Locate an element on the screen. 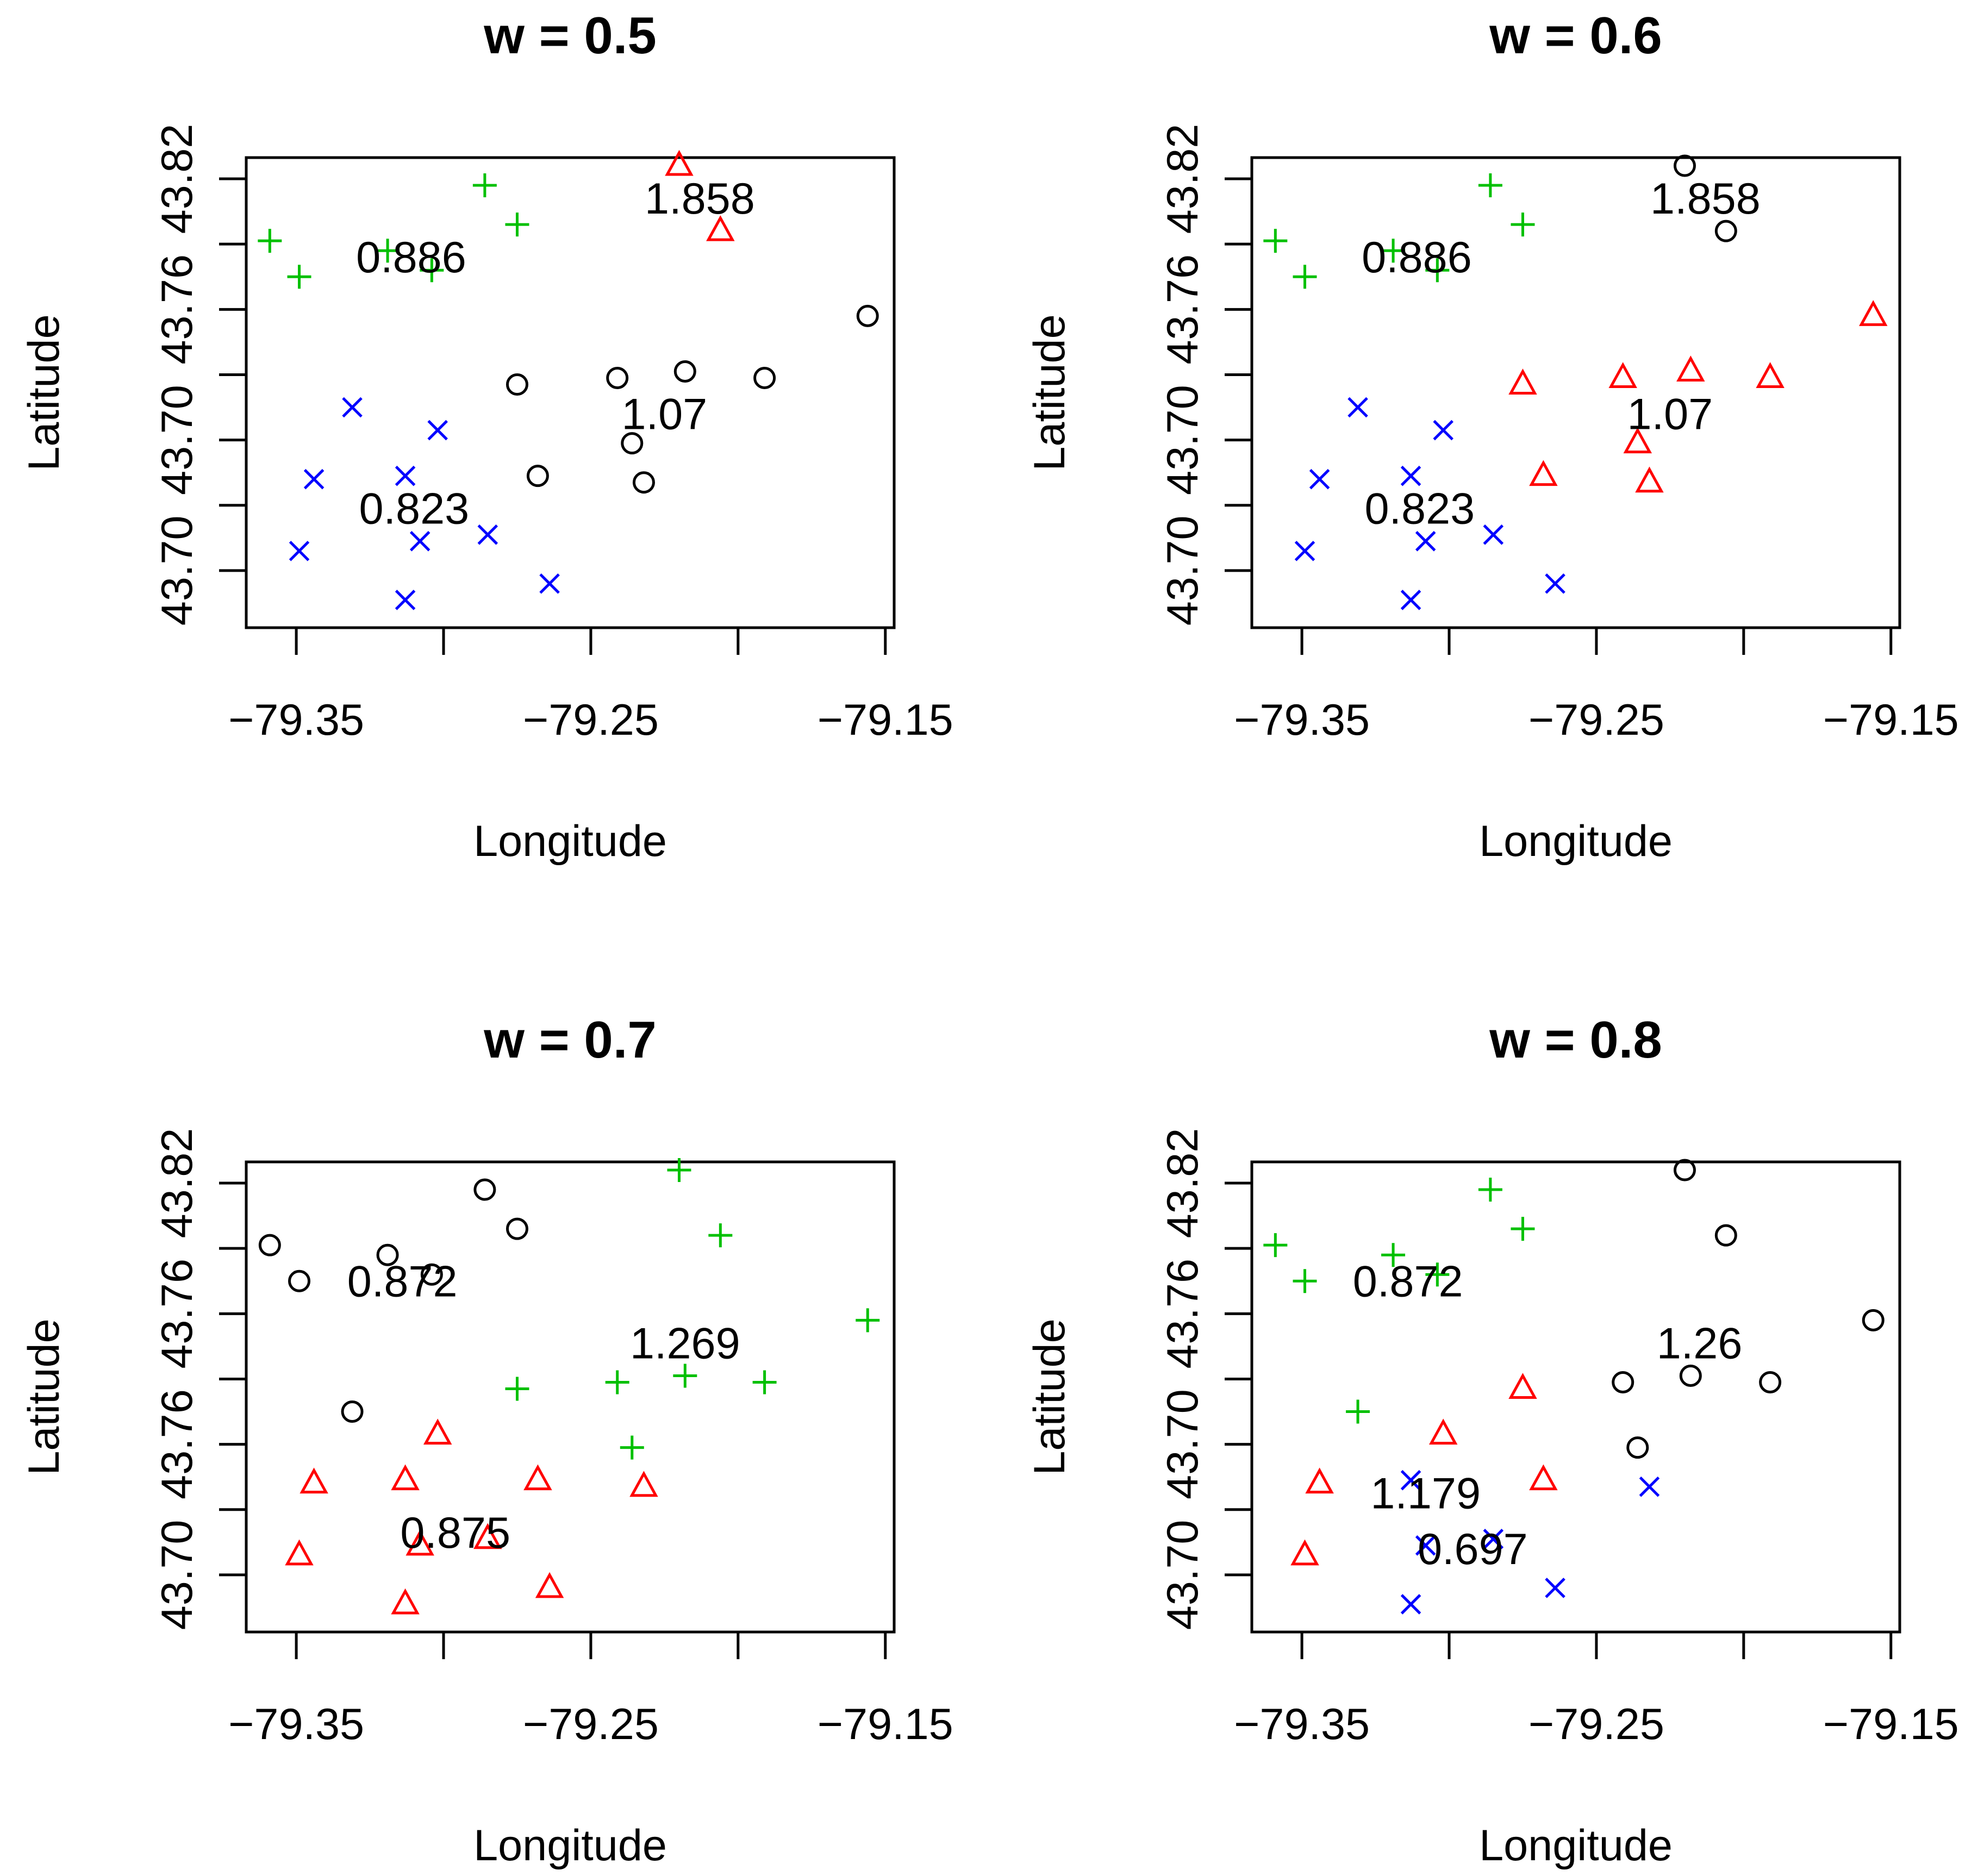 This screenshot has height=1876, width=1984. panel-title: w = 0.8 is located at coordinates (1575, 1040).